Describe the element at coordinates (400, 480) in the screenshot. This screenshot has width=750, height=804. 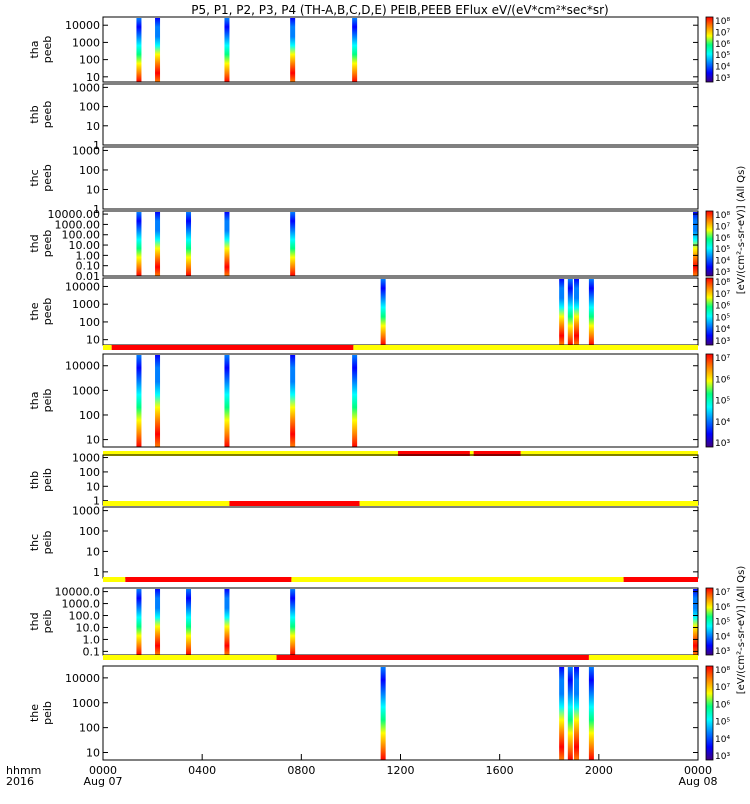
I see `panel-frame-thb-peib` at that location.